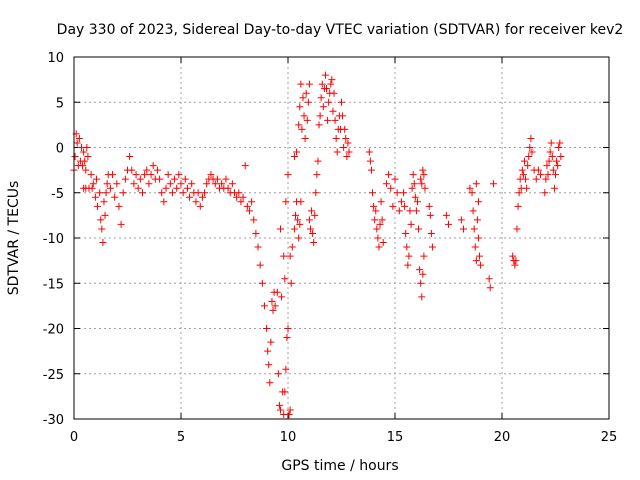 This screenshot has width=640, height=480. What do you see at coordinates (57, 194) in the screenshot?
I see `y-tick-label: -5` at bounding box center [57, 194].